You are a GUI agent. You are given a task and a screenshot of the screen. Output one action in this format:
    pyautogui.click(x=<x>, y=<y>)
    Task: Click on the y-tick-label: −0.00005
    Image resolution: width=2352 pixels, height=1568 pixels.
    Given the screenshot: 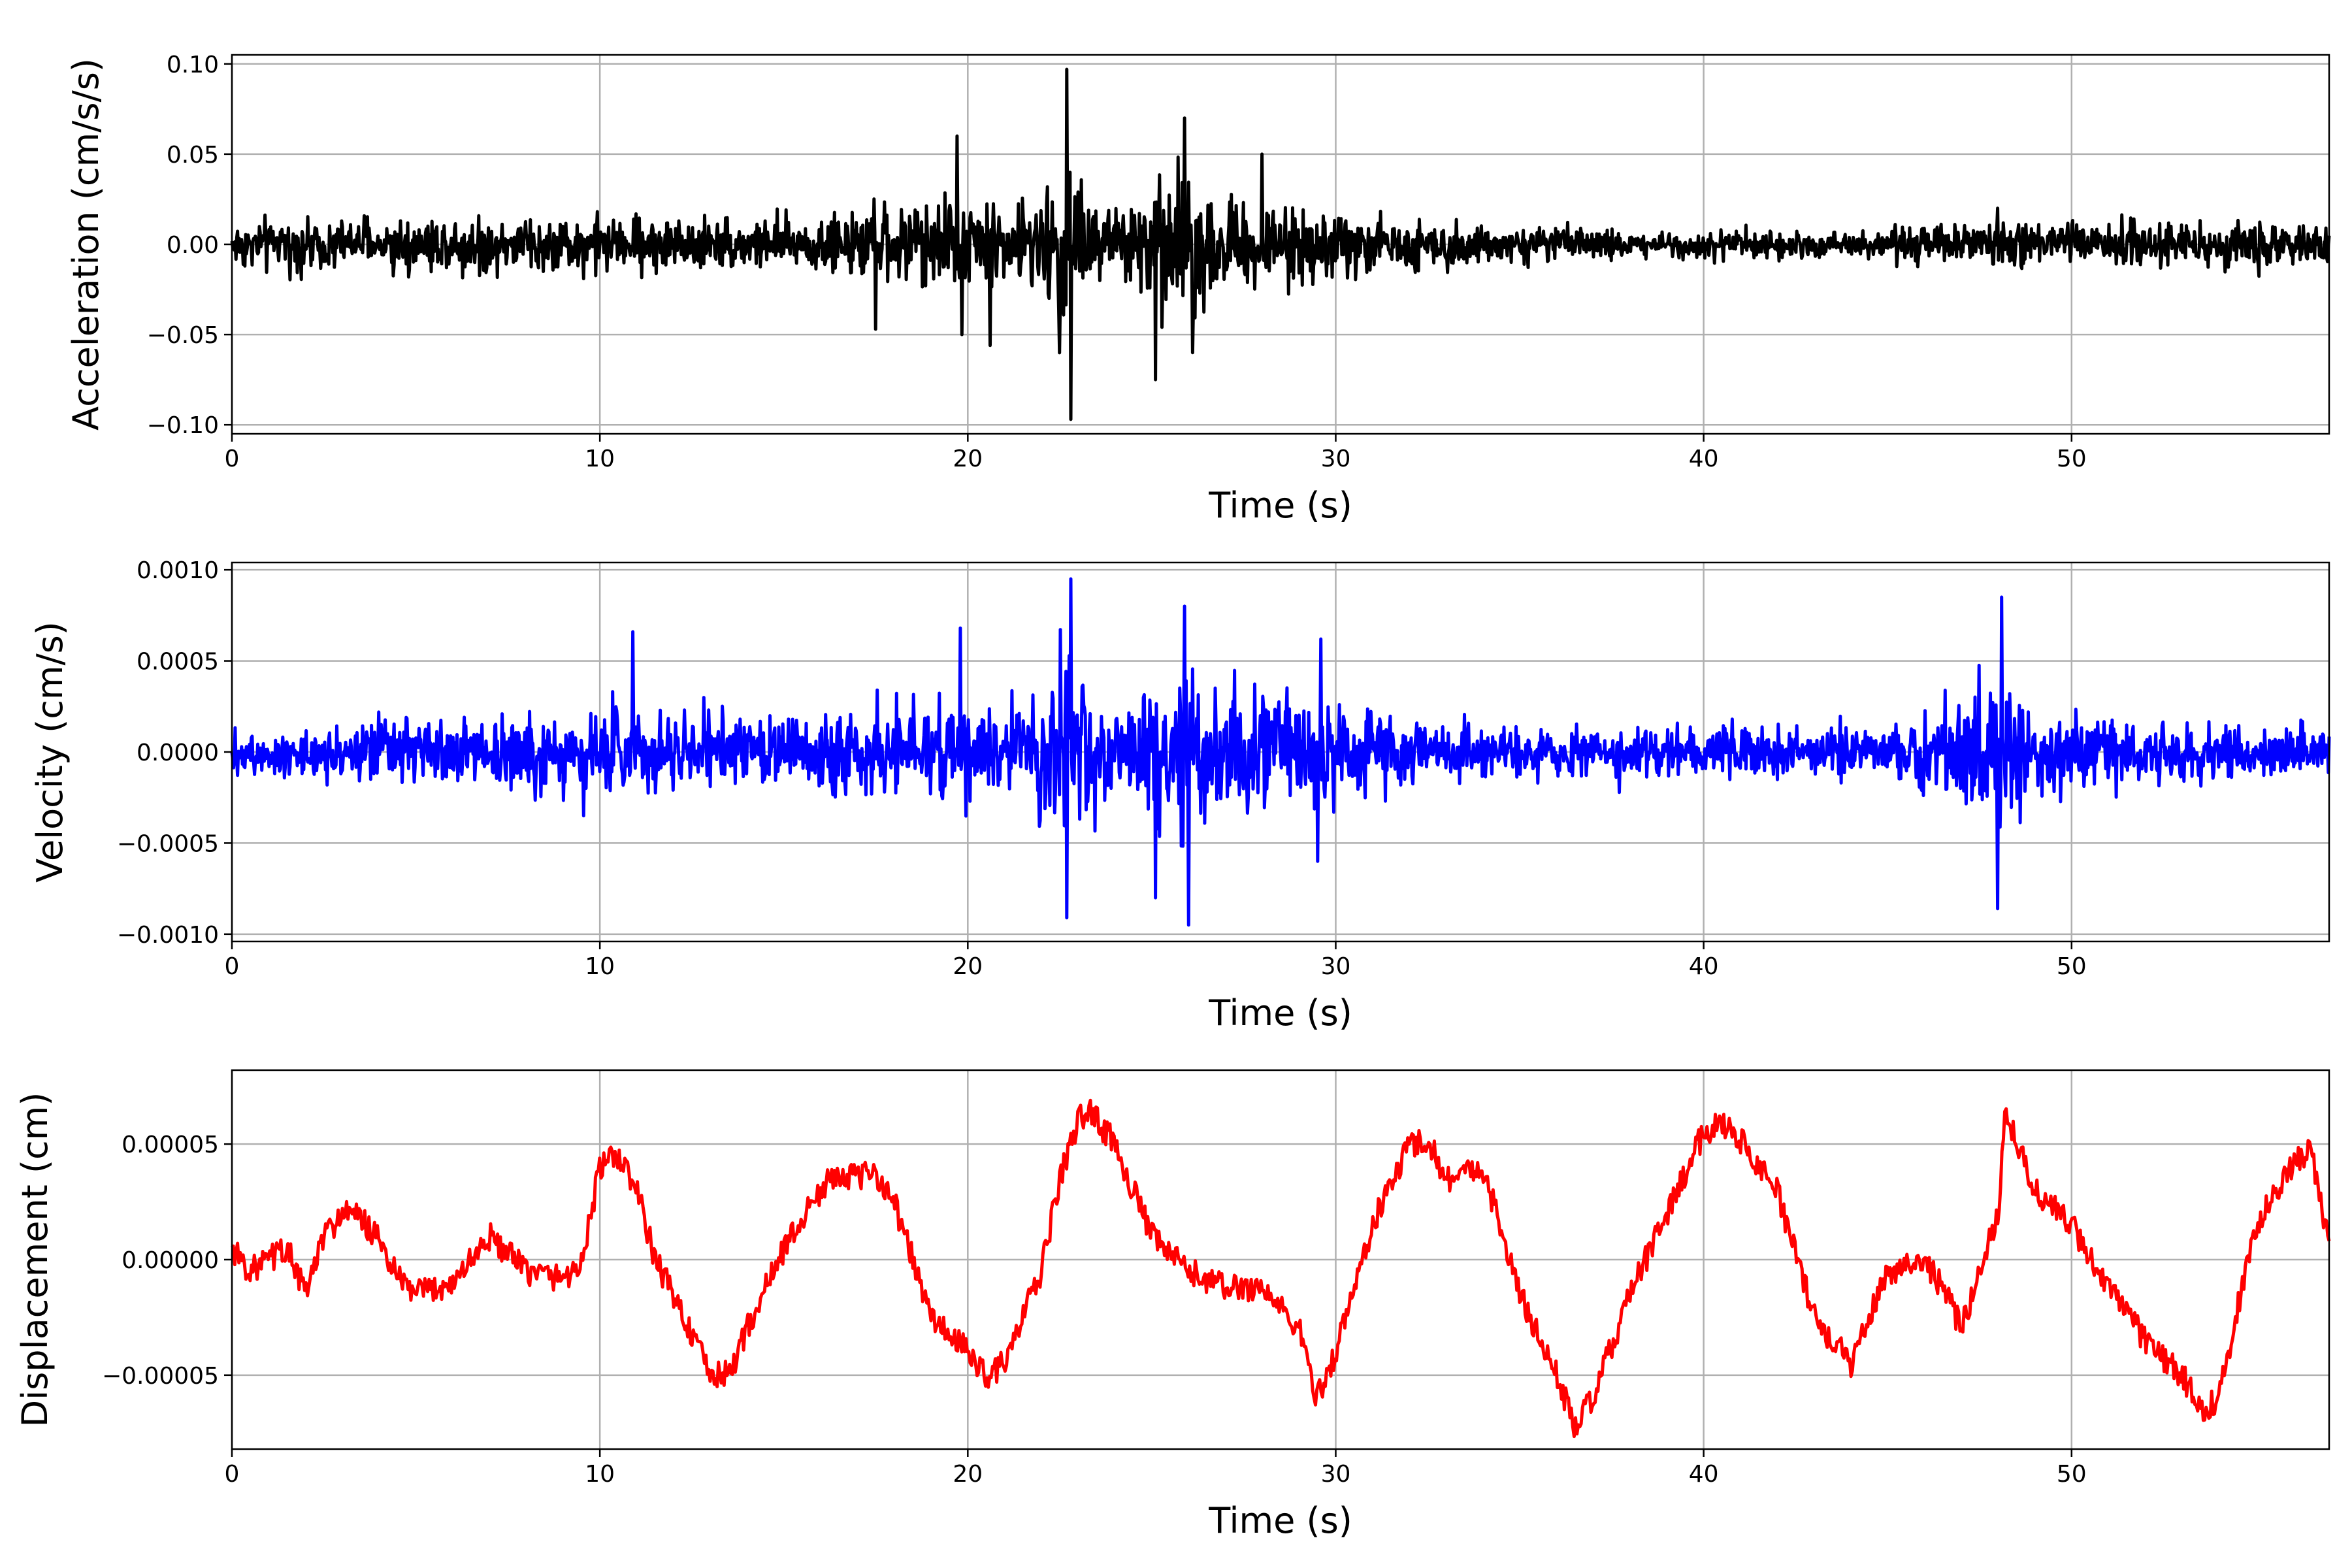 What is the action you would take?
    pyautogui.click(x=160, y=1376)
    